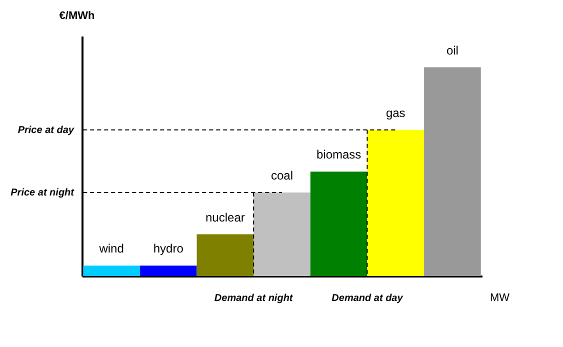  Describe the element at coordinates (225, 217) in the screenshot. I see `x-tick-label: nuclear` at that location.